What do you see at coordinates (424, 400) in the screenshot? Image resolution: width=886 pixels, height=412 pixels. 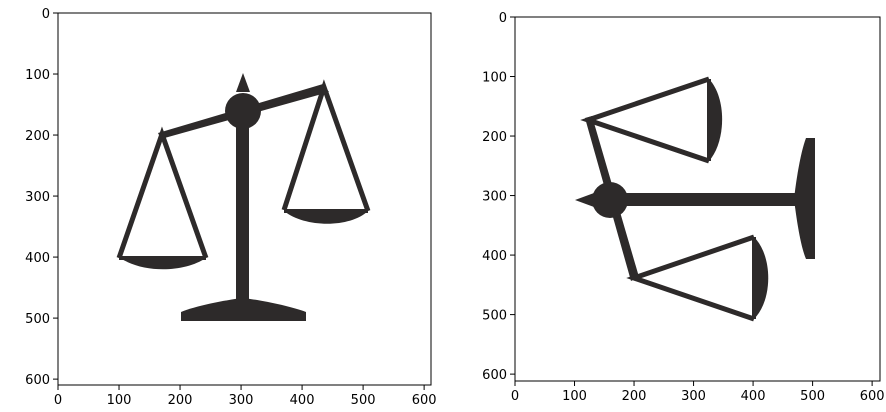 I see `left-x-tick-label: 600` at bounding box center [424, 400].